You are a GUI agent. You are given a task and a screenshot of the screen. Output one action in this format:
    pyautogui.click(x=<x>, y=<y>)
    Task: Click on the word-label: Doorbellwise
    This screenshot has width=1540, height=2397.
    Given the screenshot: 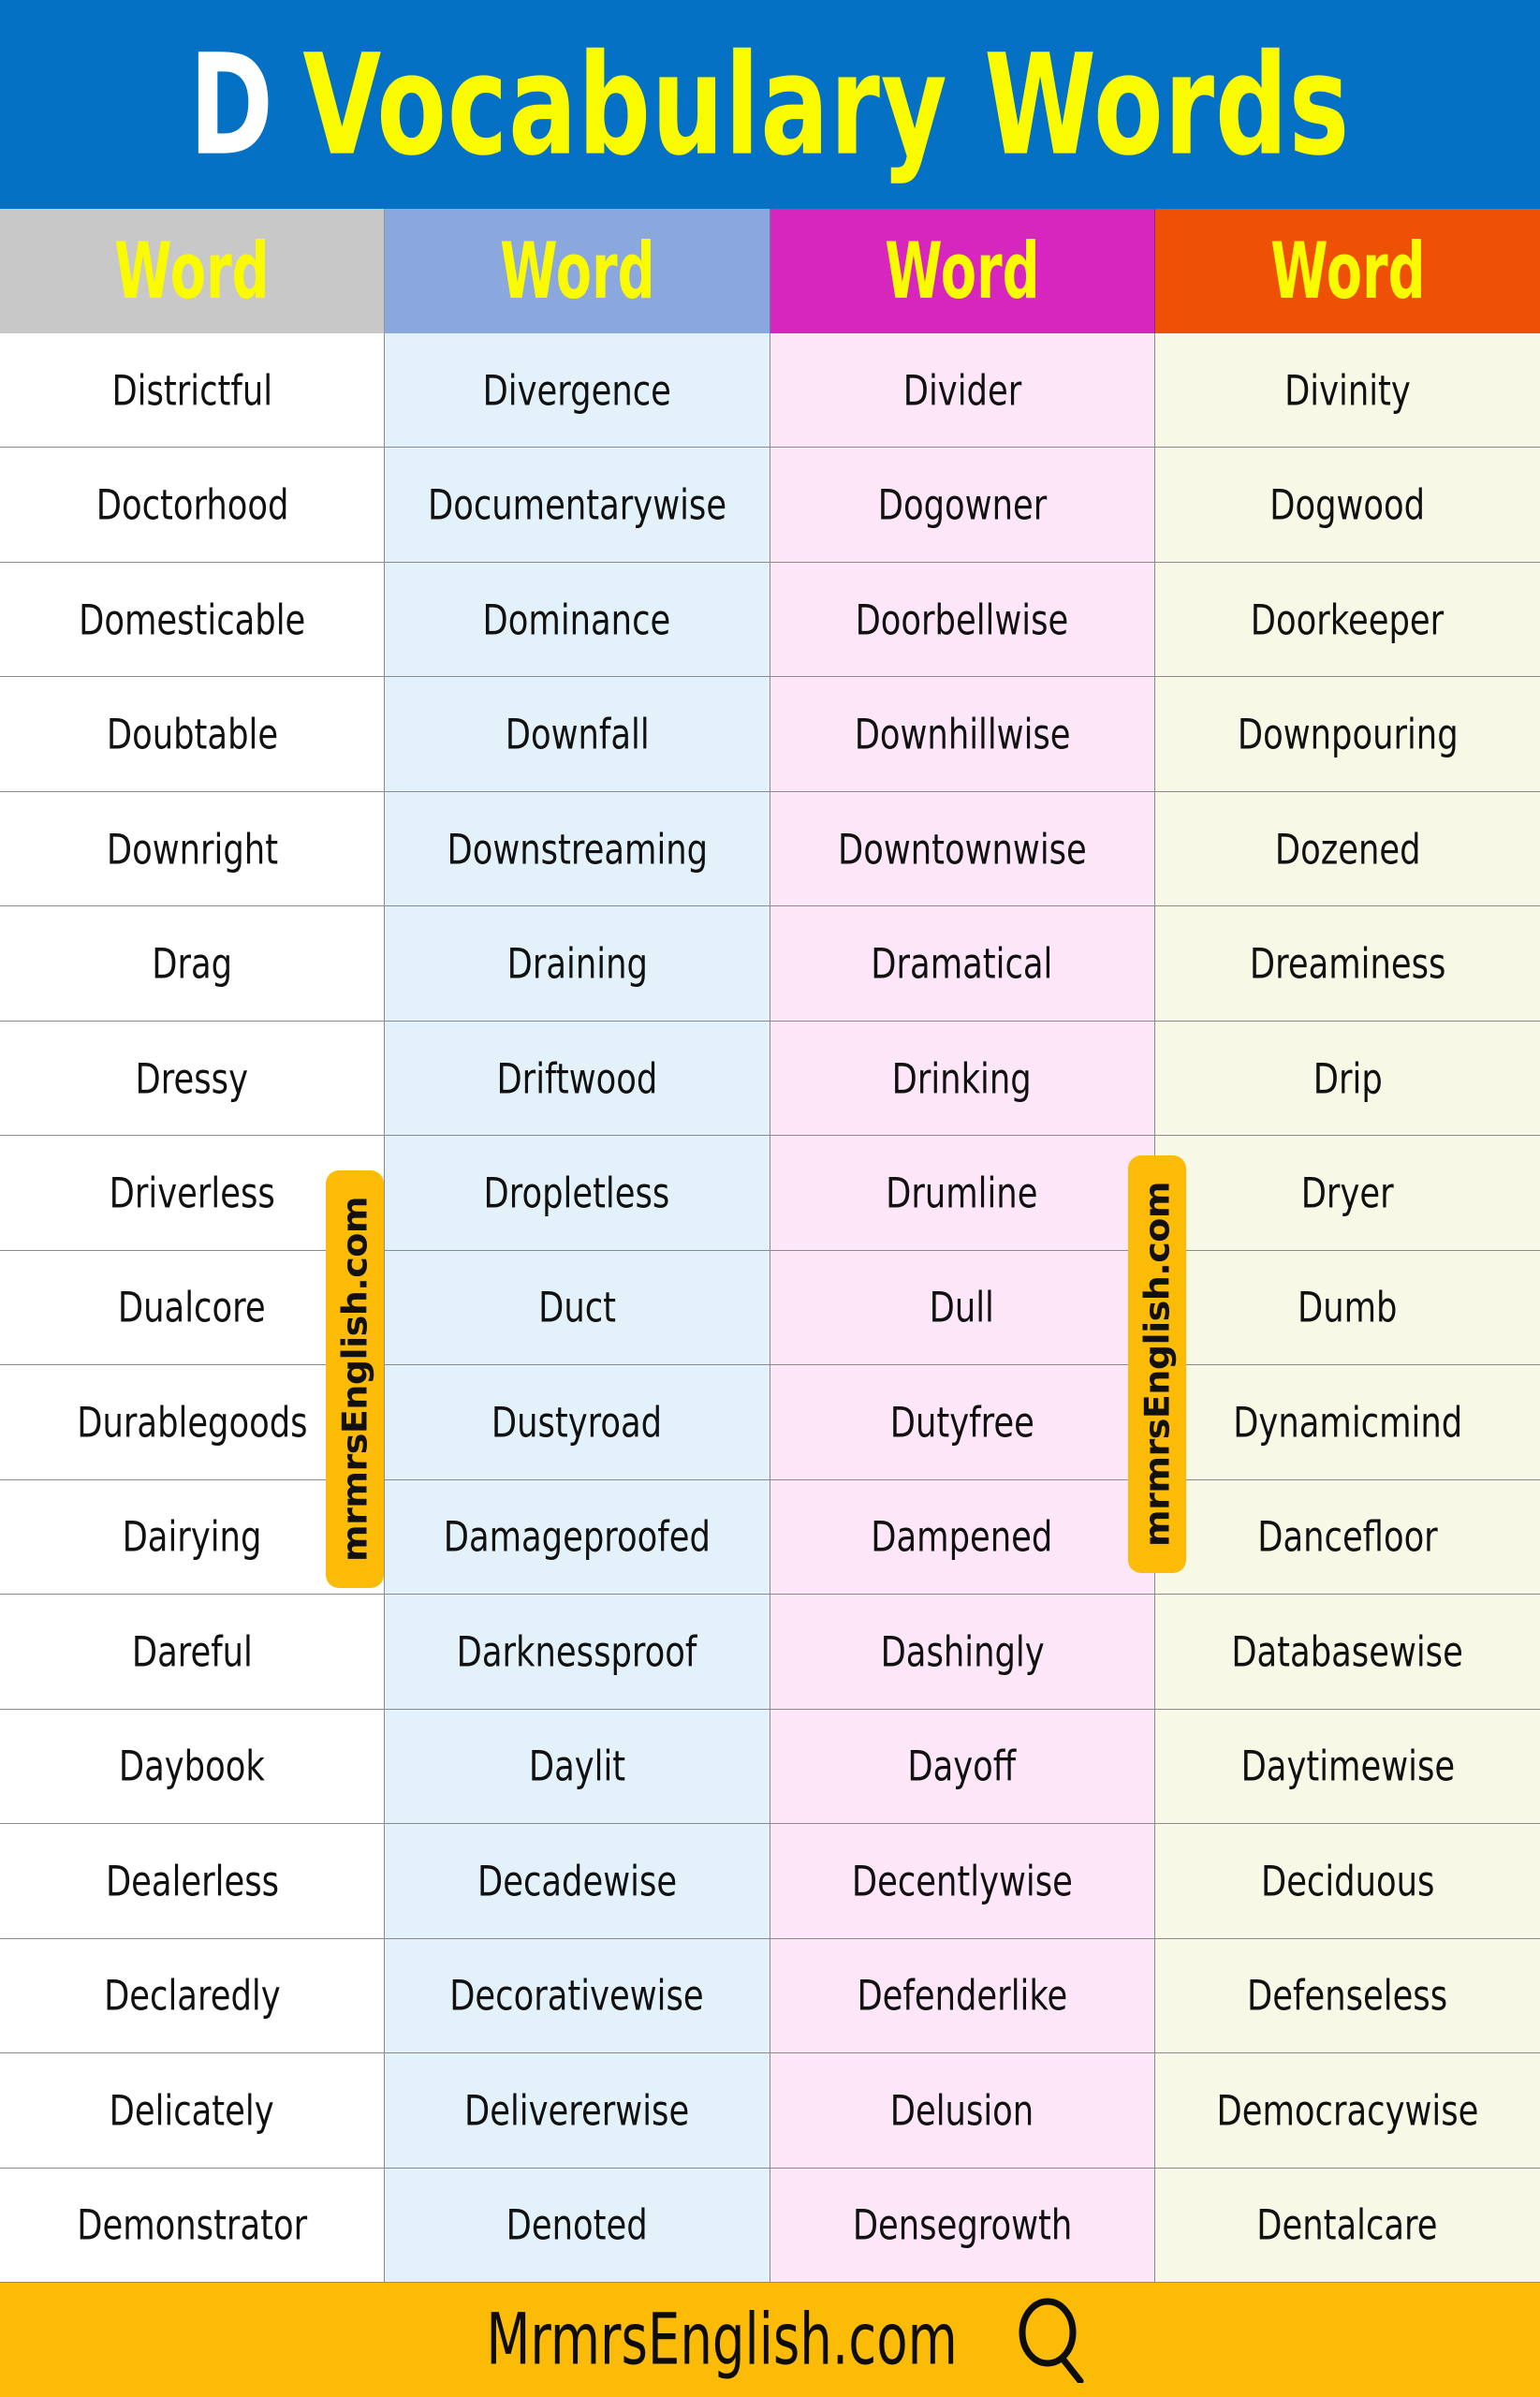 What is the action you would take?
    pyautogui.click(x=962, y=619)
    